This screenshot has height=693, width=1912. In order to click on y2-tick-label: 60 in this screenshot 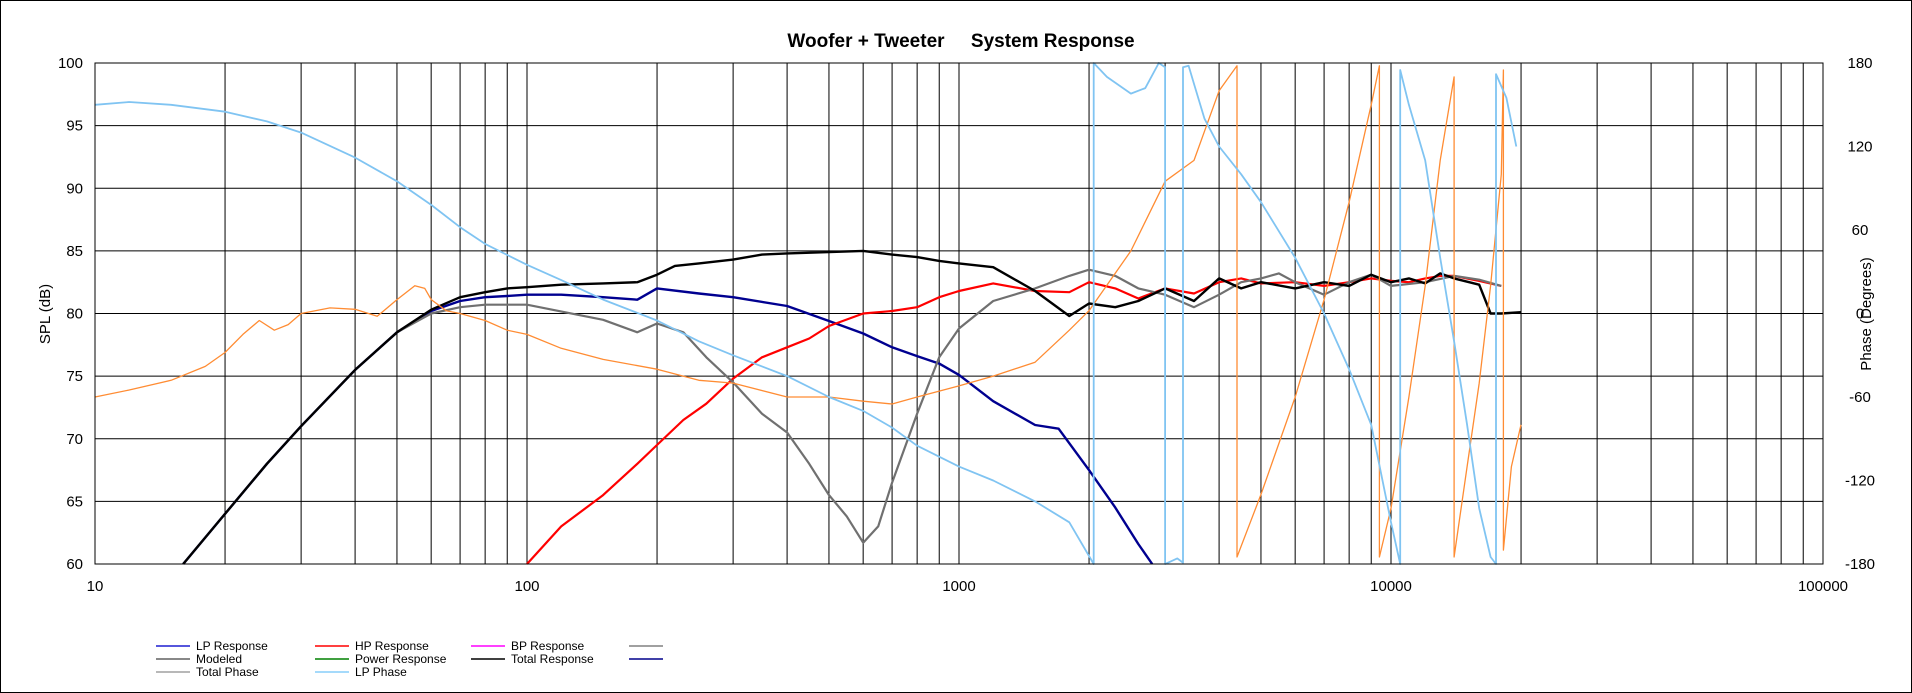, I will do `click(1860, 230)`.